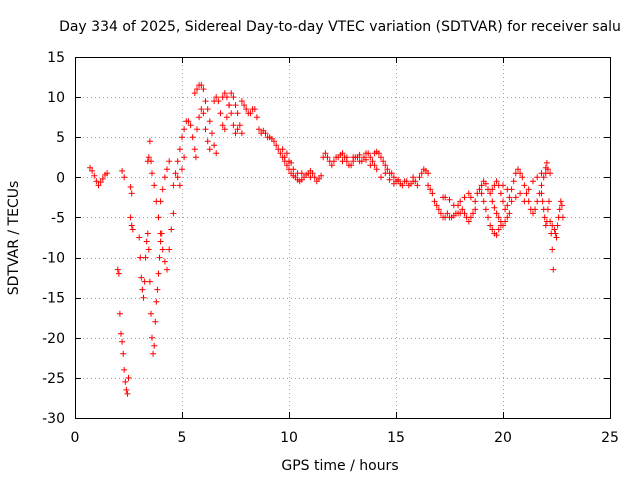  I want to click on x-axis-label: GPS time / hours, so click(339, 466).